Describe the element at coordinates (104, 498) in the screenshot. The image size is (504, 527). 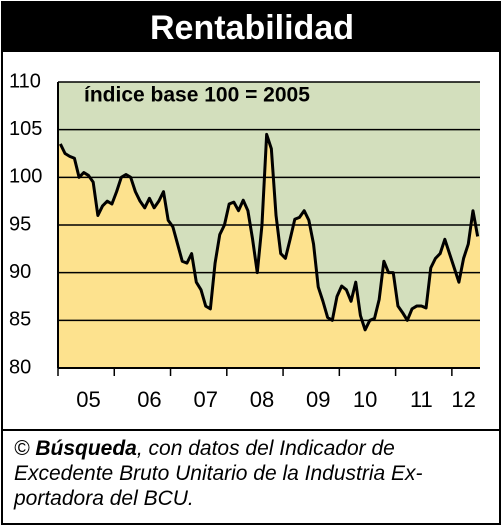
I see `footnote-line: portadora del BCU.` at that location.